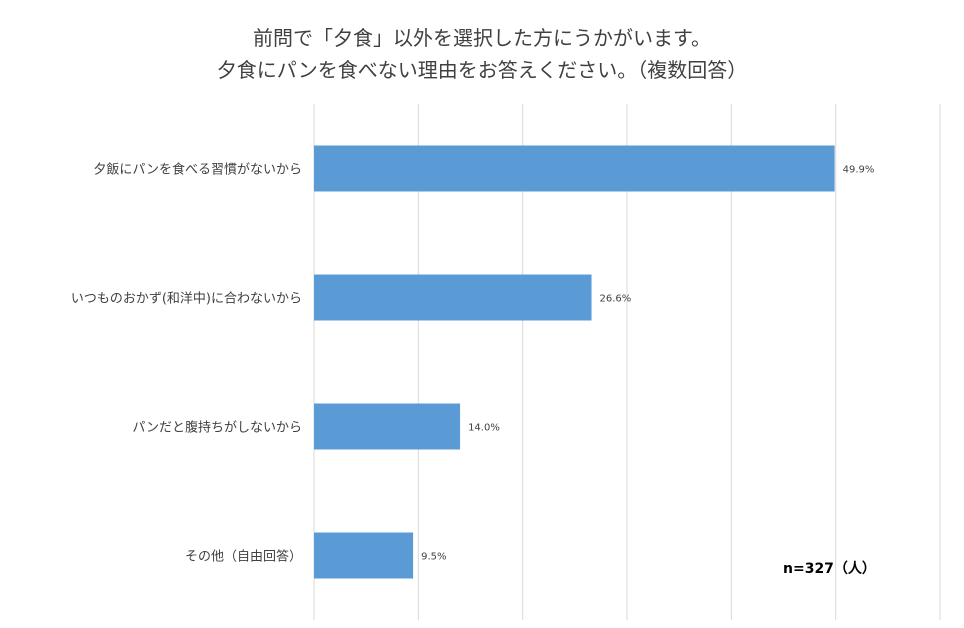 This screenshot has width=964, height=628. I want to click on sample-size-note: n=327（人）, so click(829, 569).